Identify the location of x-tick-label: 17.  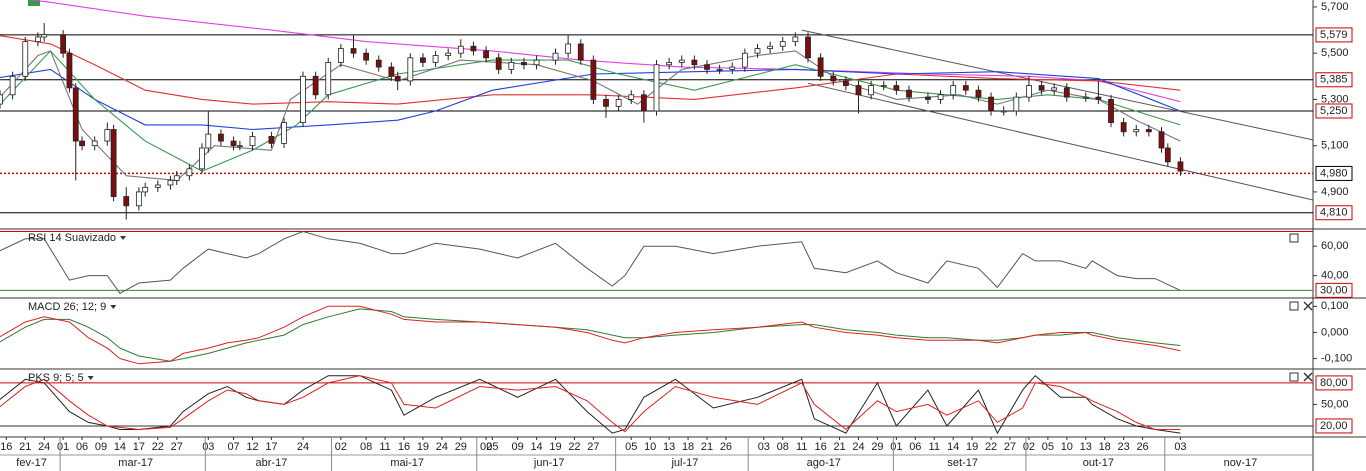
(271, 447).